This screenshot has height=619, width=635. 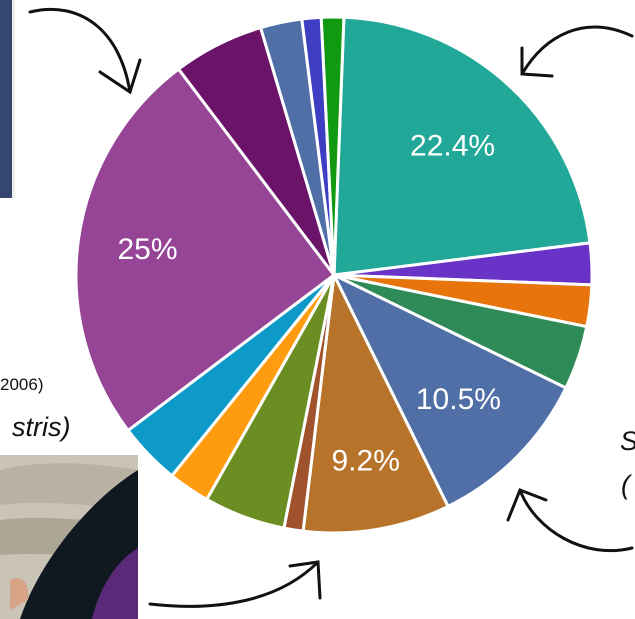 I want to click on slice-label-11: 25%, so click(x=147, y=249).